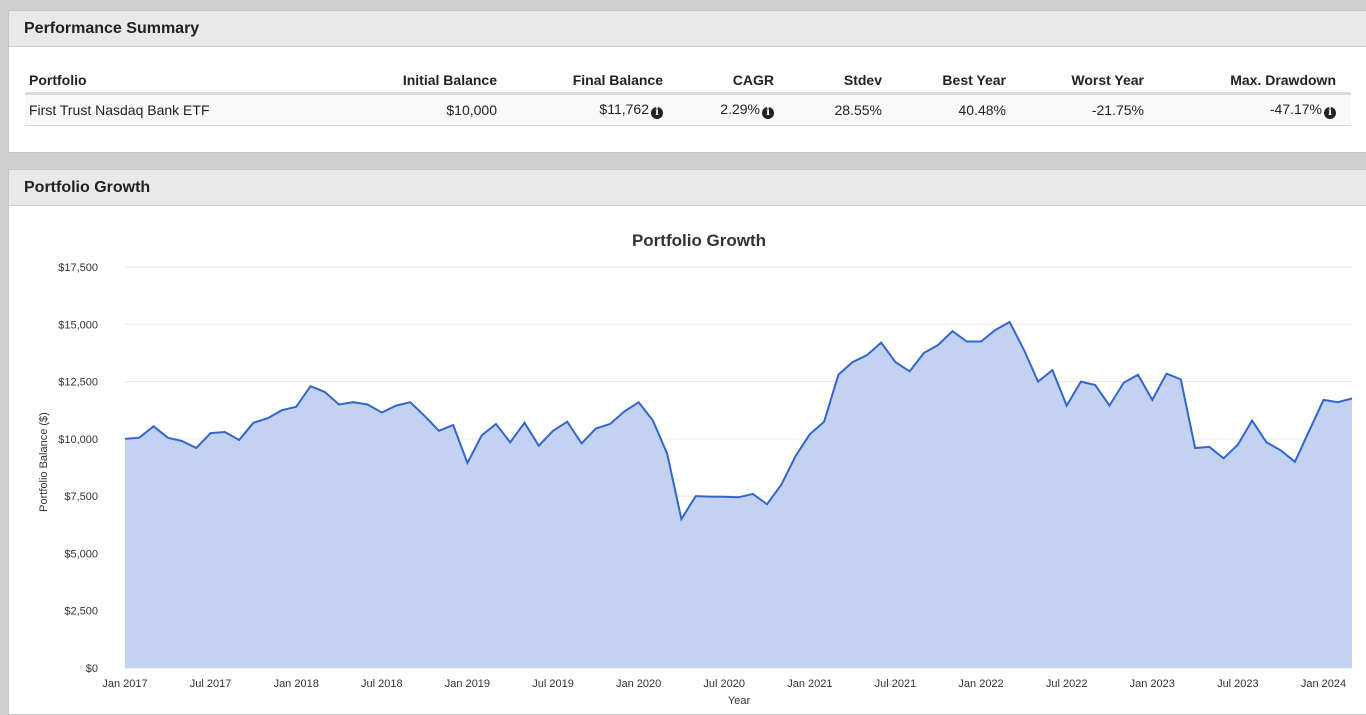 The image size is (1366, 715). Describe the element at coordinates (948, 109) in the screenshot. I see `cell-best-year: 40.48%` at that location.